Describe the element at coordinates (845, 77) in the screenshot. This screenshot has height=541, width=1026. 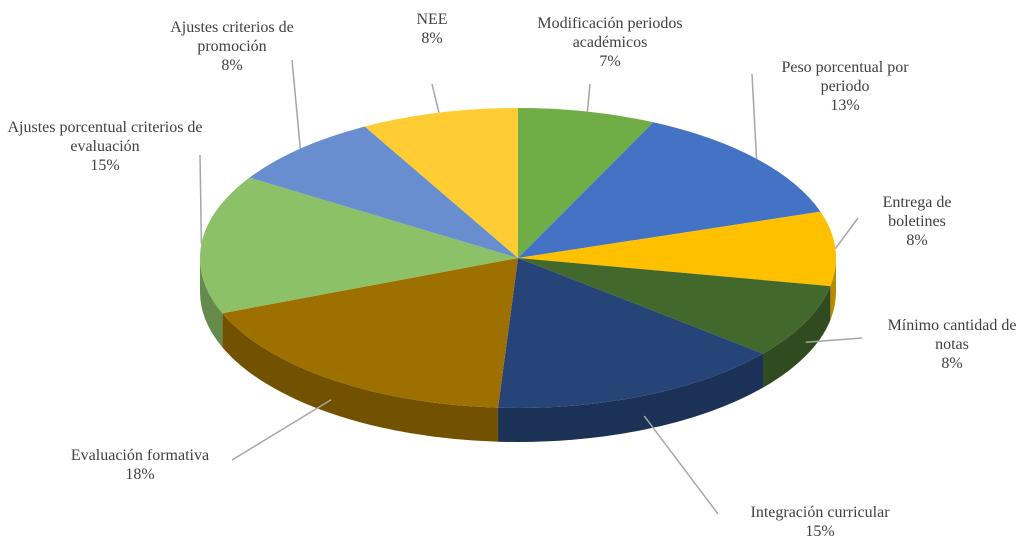
I see `category-name: Peso porcentual por periodo` at that location.